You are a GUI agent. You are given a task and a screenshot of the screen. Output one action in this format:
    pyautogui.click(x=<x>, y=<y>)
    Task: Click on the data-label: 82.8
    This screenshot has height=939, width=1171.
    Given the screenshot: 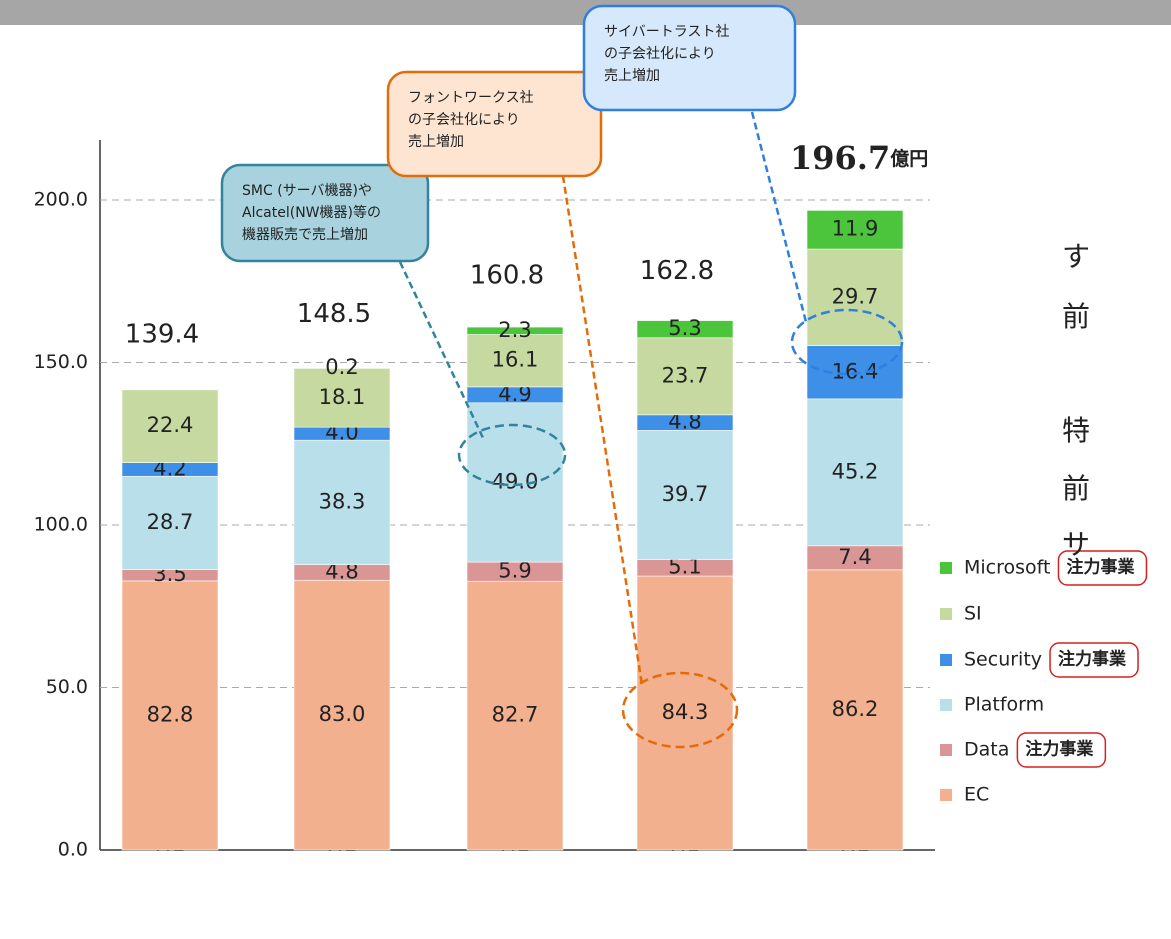 What is the action you would take?
    pyautogui.click(x=170, y=714)
    